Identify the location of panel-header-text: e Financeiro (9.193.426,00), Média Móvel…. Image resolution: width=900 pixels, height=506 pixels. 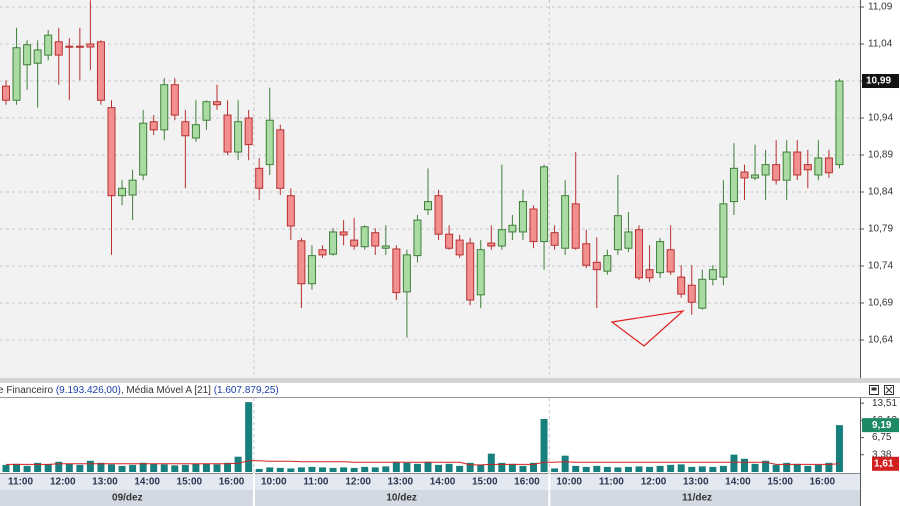
(139, 390).